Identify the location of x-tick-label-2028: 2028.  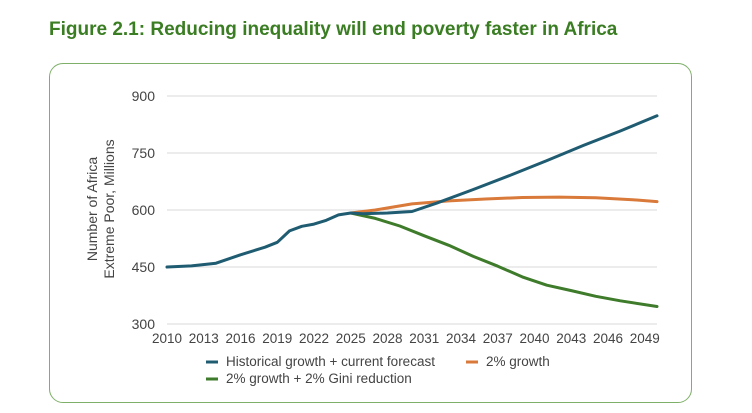
(387, 338).